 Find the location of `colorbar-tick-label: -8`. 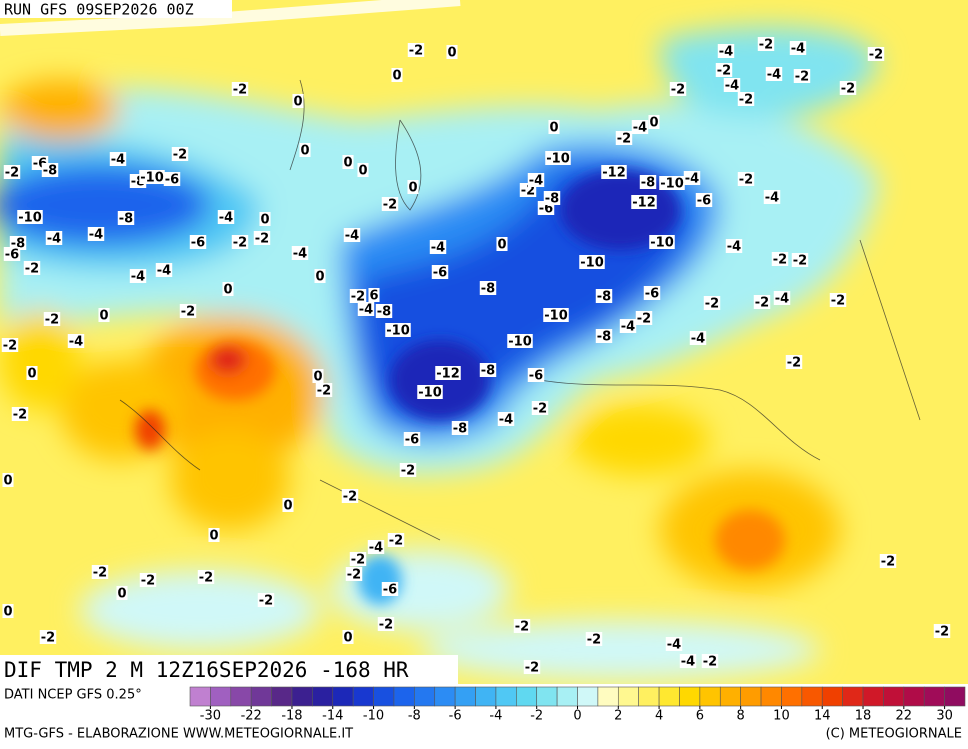

colorbar-tick-label: -8 is located at coordinates (414, 716).